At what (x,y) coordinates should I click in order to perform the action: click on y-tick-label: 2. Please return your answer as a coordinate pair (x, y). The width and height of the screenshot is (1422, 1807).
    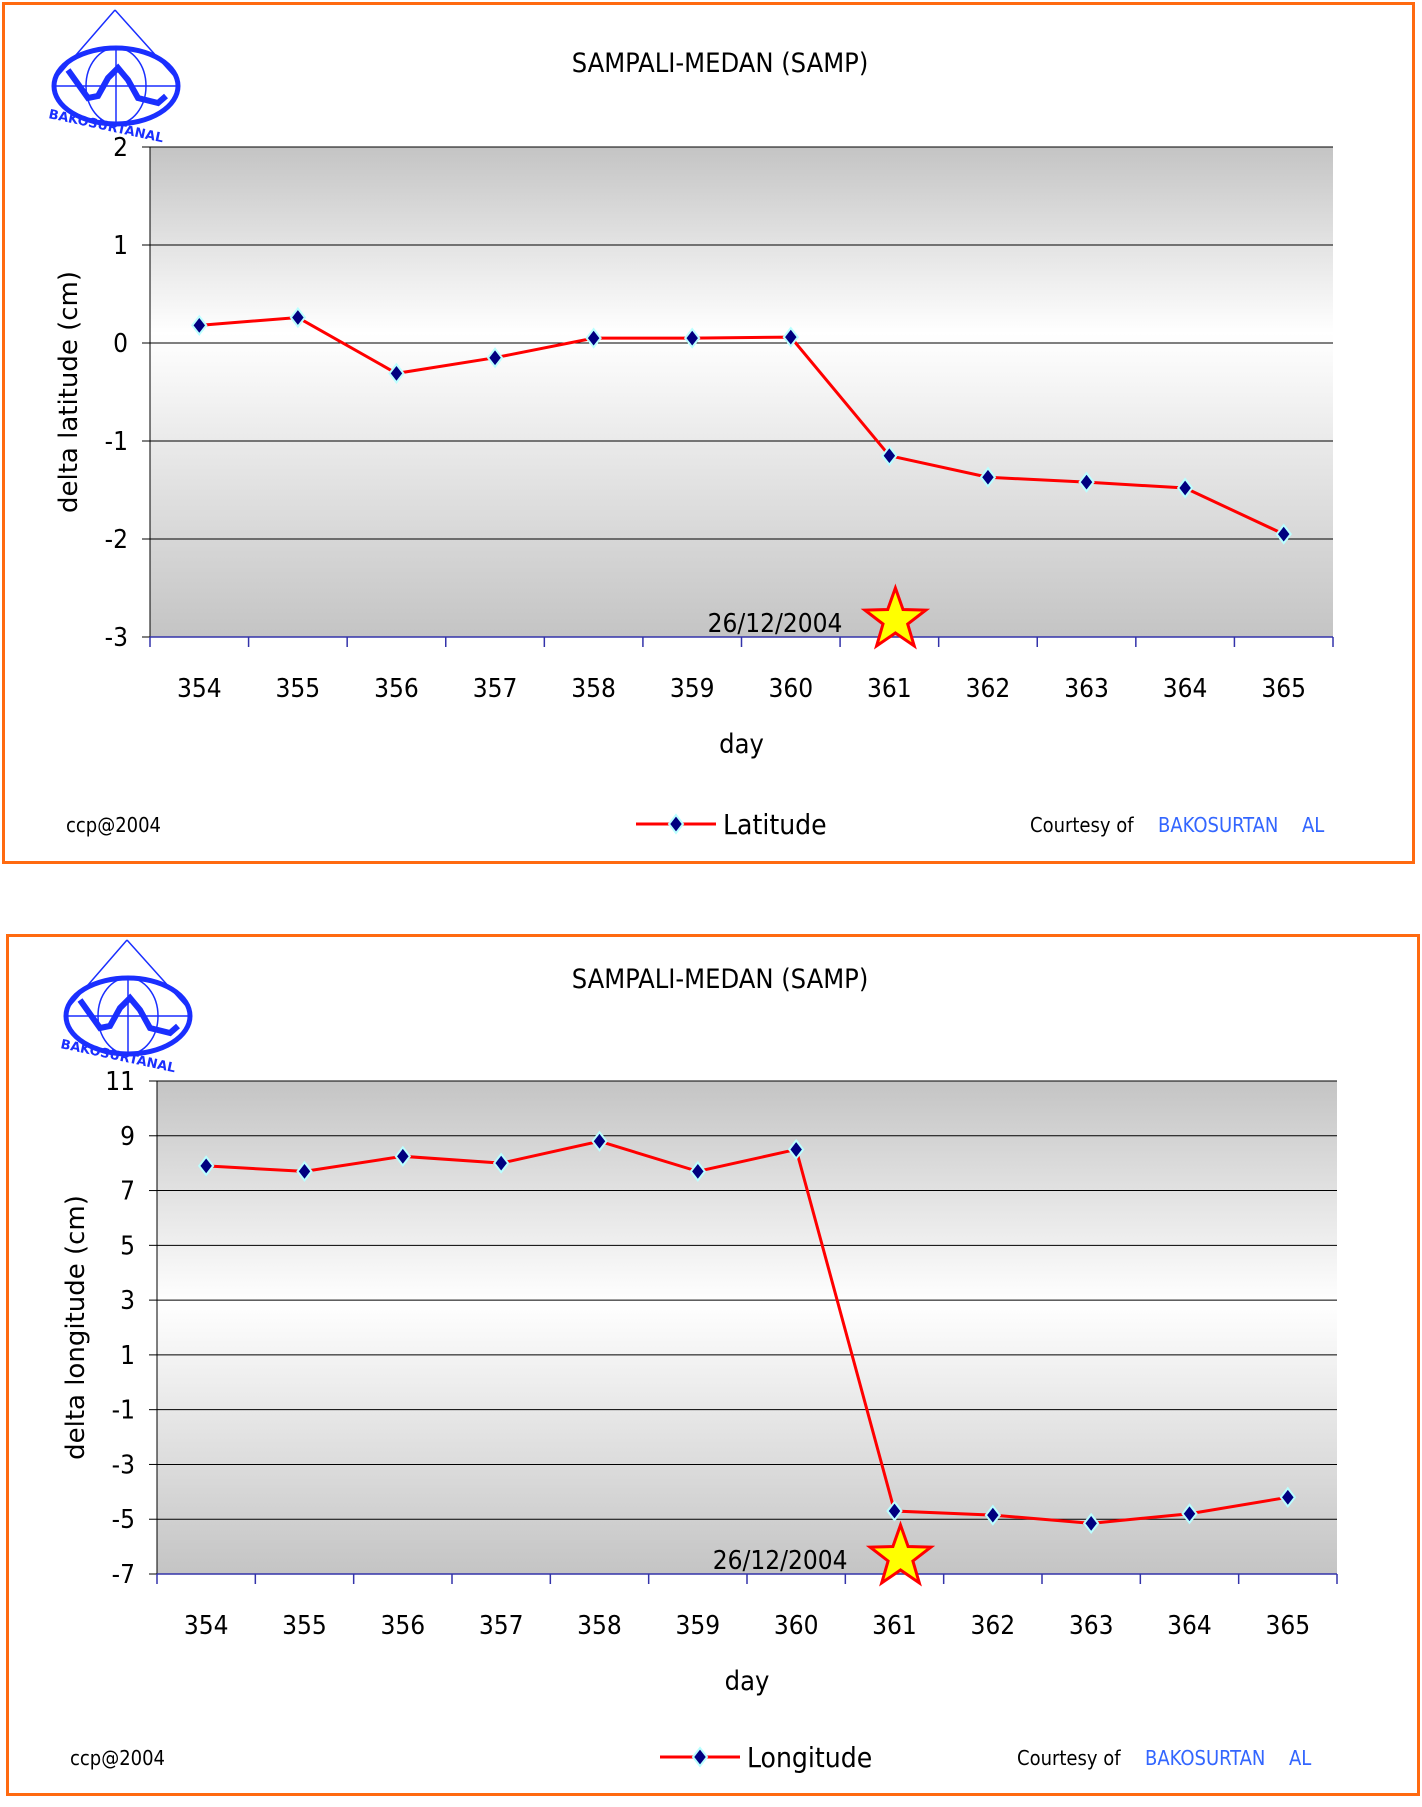
    Looking at the image, I should click on (120, 148).